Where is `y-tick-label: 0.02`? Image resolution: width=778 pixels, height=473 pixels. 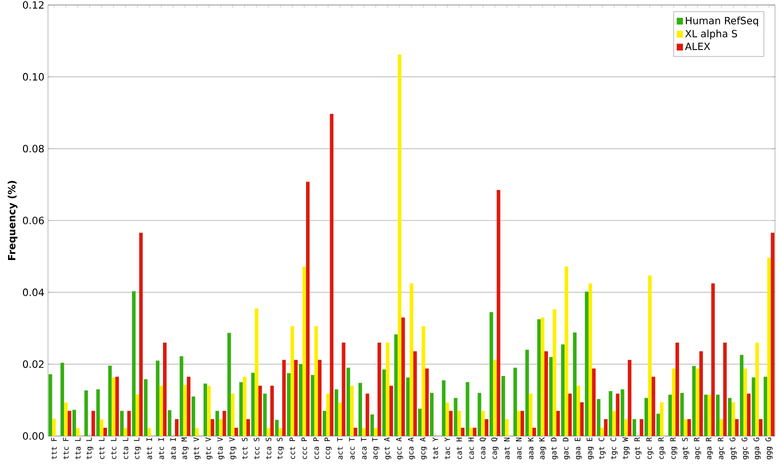 y-tick-label: 0.02 is located at coordinates (33, 364).